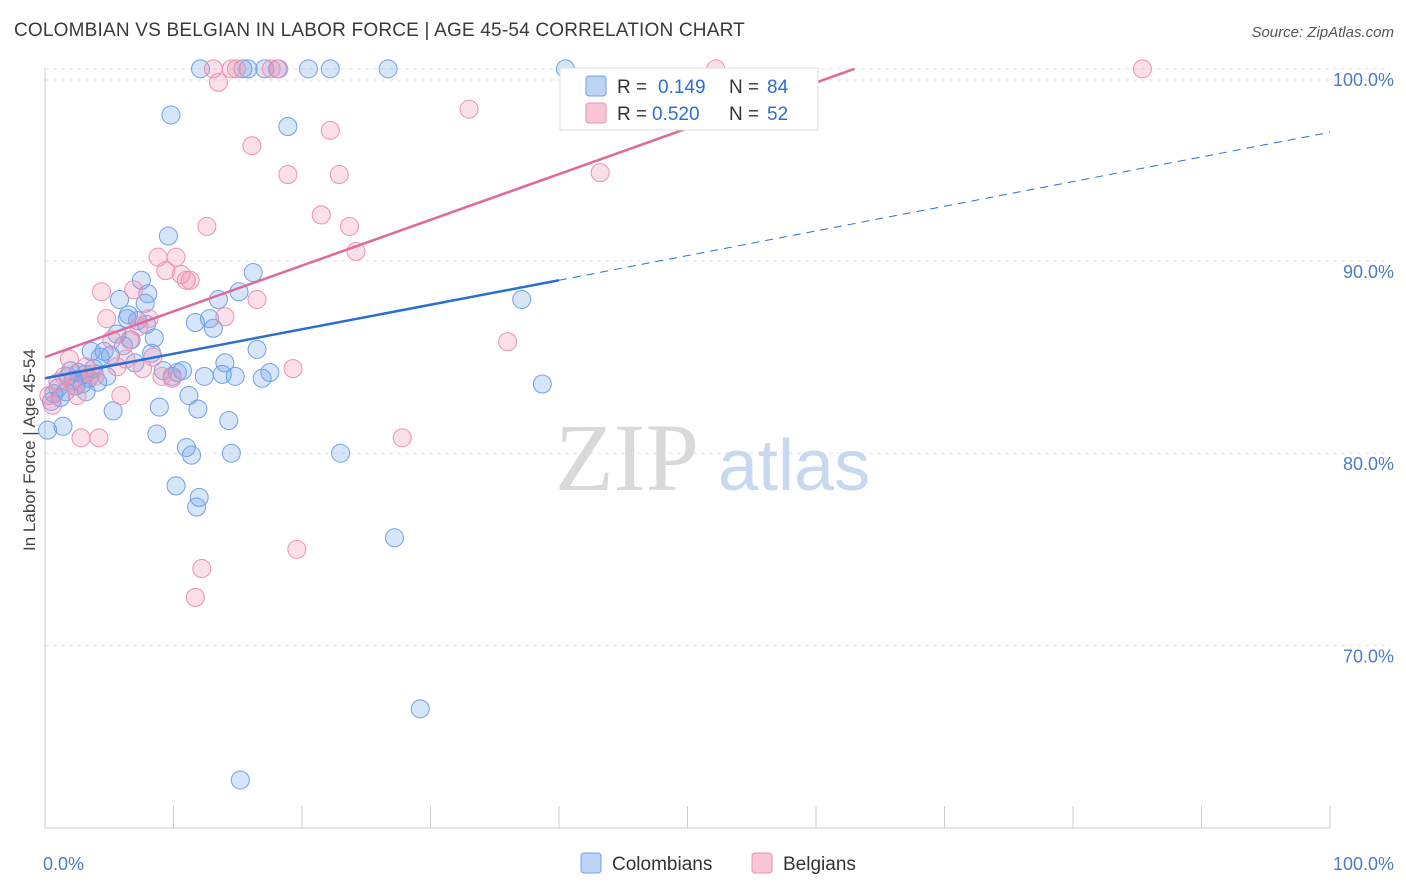  What do you see at coordinates (1363, 368) in the screenshot?
I see `y-tick-labels: 70.0% 80.0% 90.0% 100.0%` at bounding box center [1363, 368].